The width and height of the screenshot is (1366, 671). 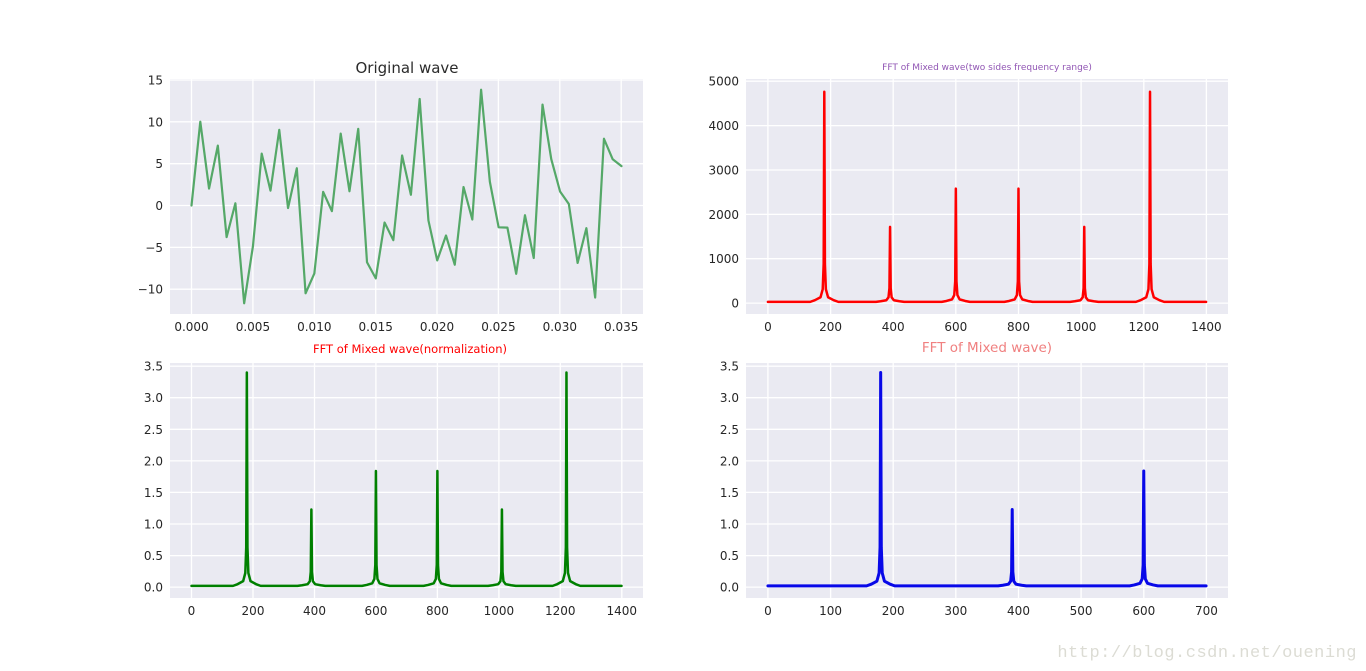 What do you see at coordinates (253, 327) in the screenshot?
I see `x-tick-label: 0.005` at bounding box center [253, 327].